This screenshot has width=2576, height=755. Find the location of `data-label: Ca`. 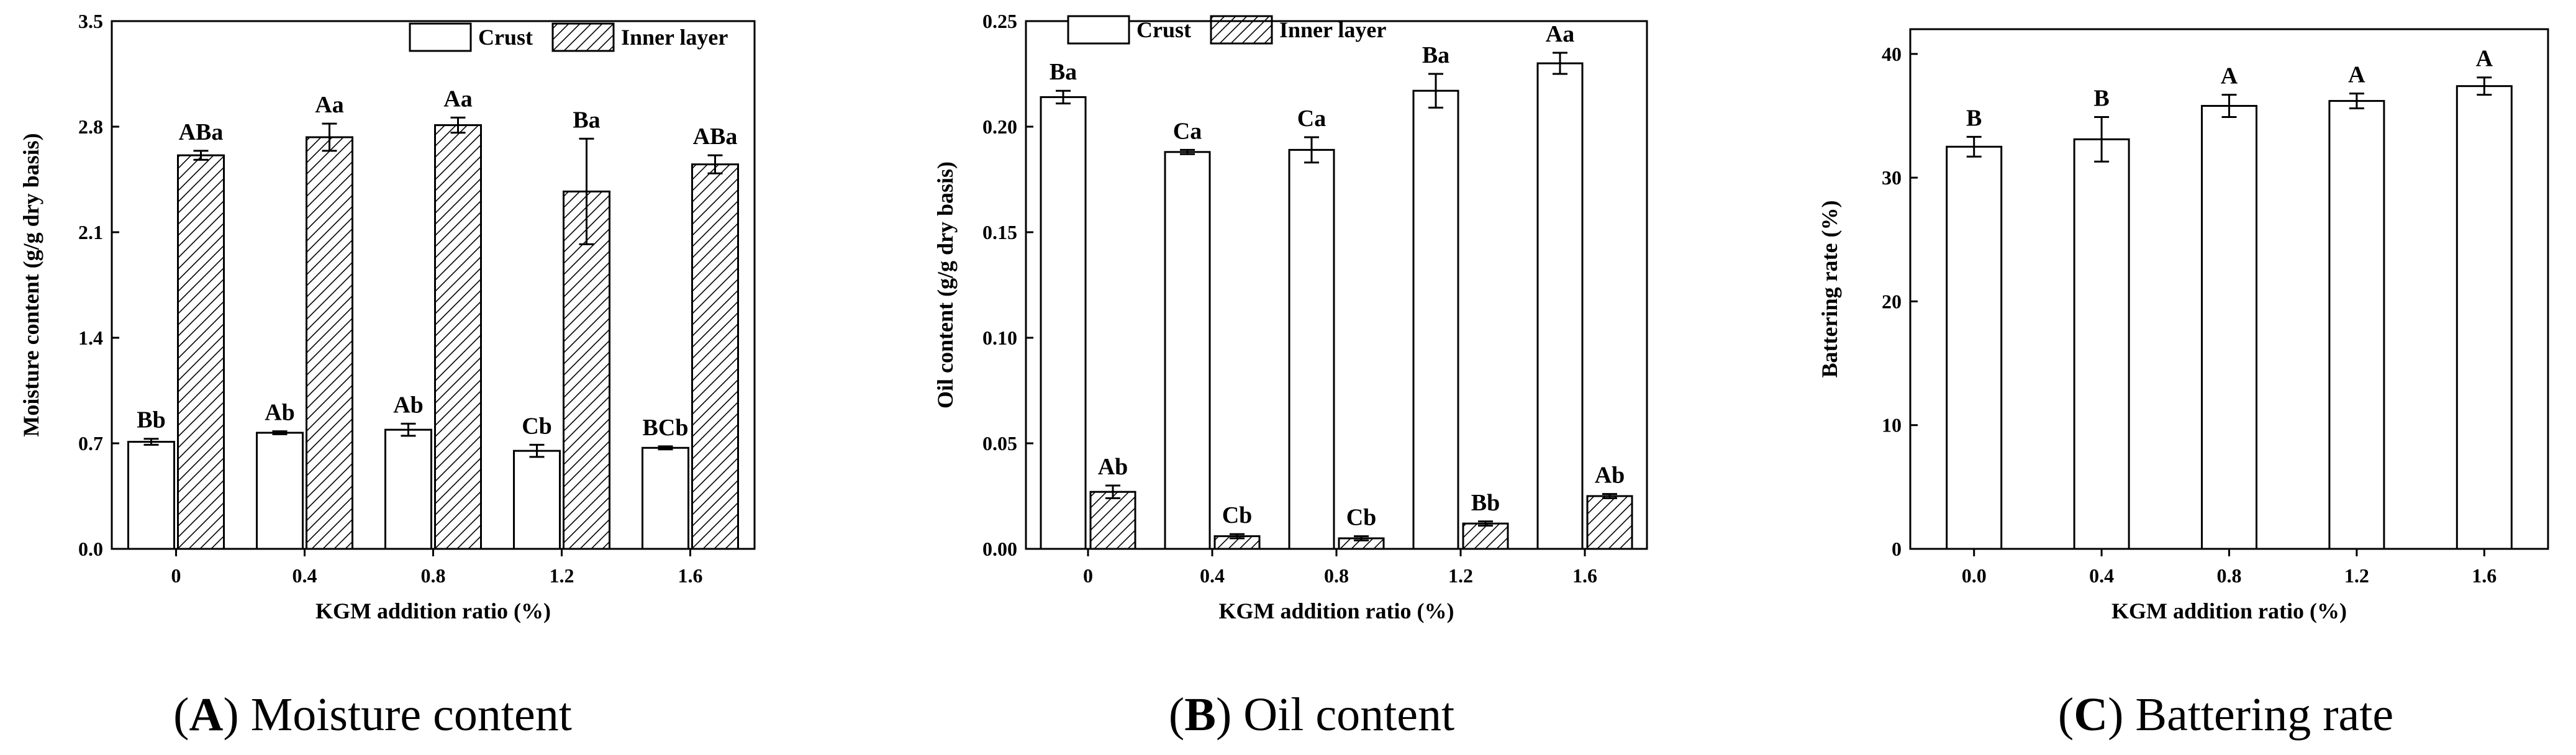

data-label: Ca is located at coordinates (1187, 131).